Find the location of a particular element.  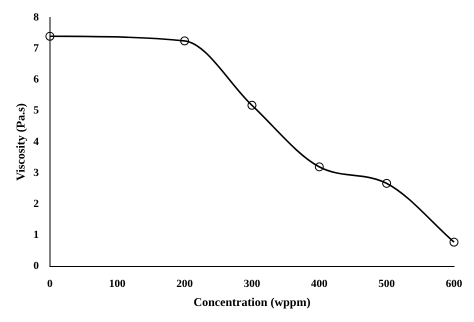

y-tick-label: 2 is located at coordinates (36, 204).